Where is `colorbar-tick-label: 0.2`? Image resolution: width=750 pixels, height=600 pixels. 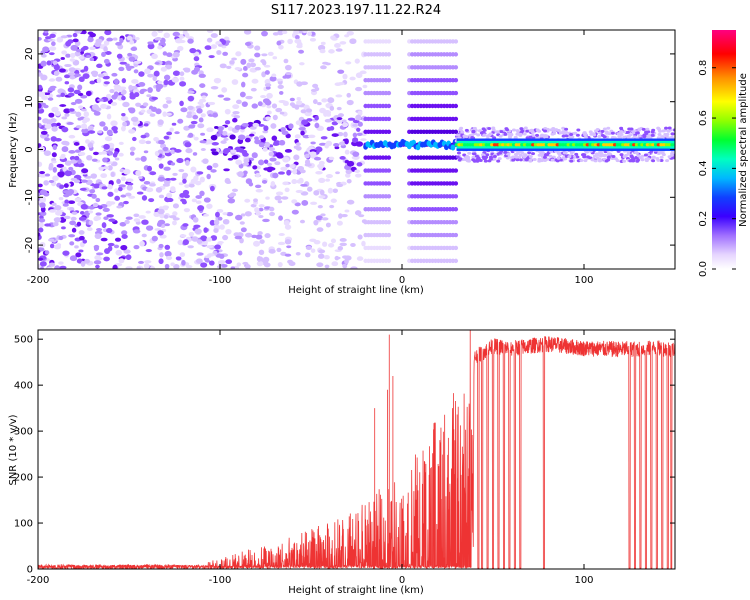 colorbar-tick-label: 0.2 is located at coordinates (703, 219).